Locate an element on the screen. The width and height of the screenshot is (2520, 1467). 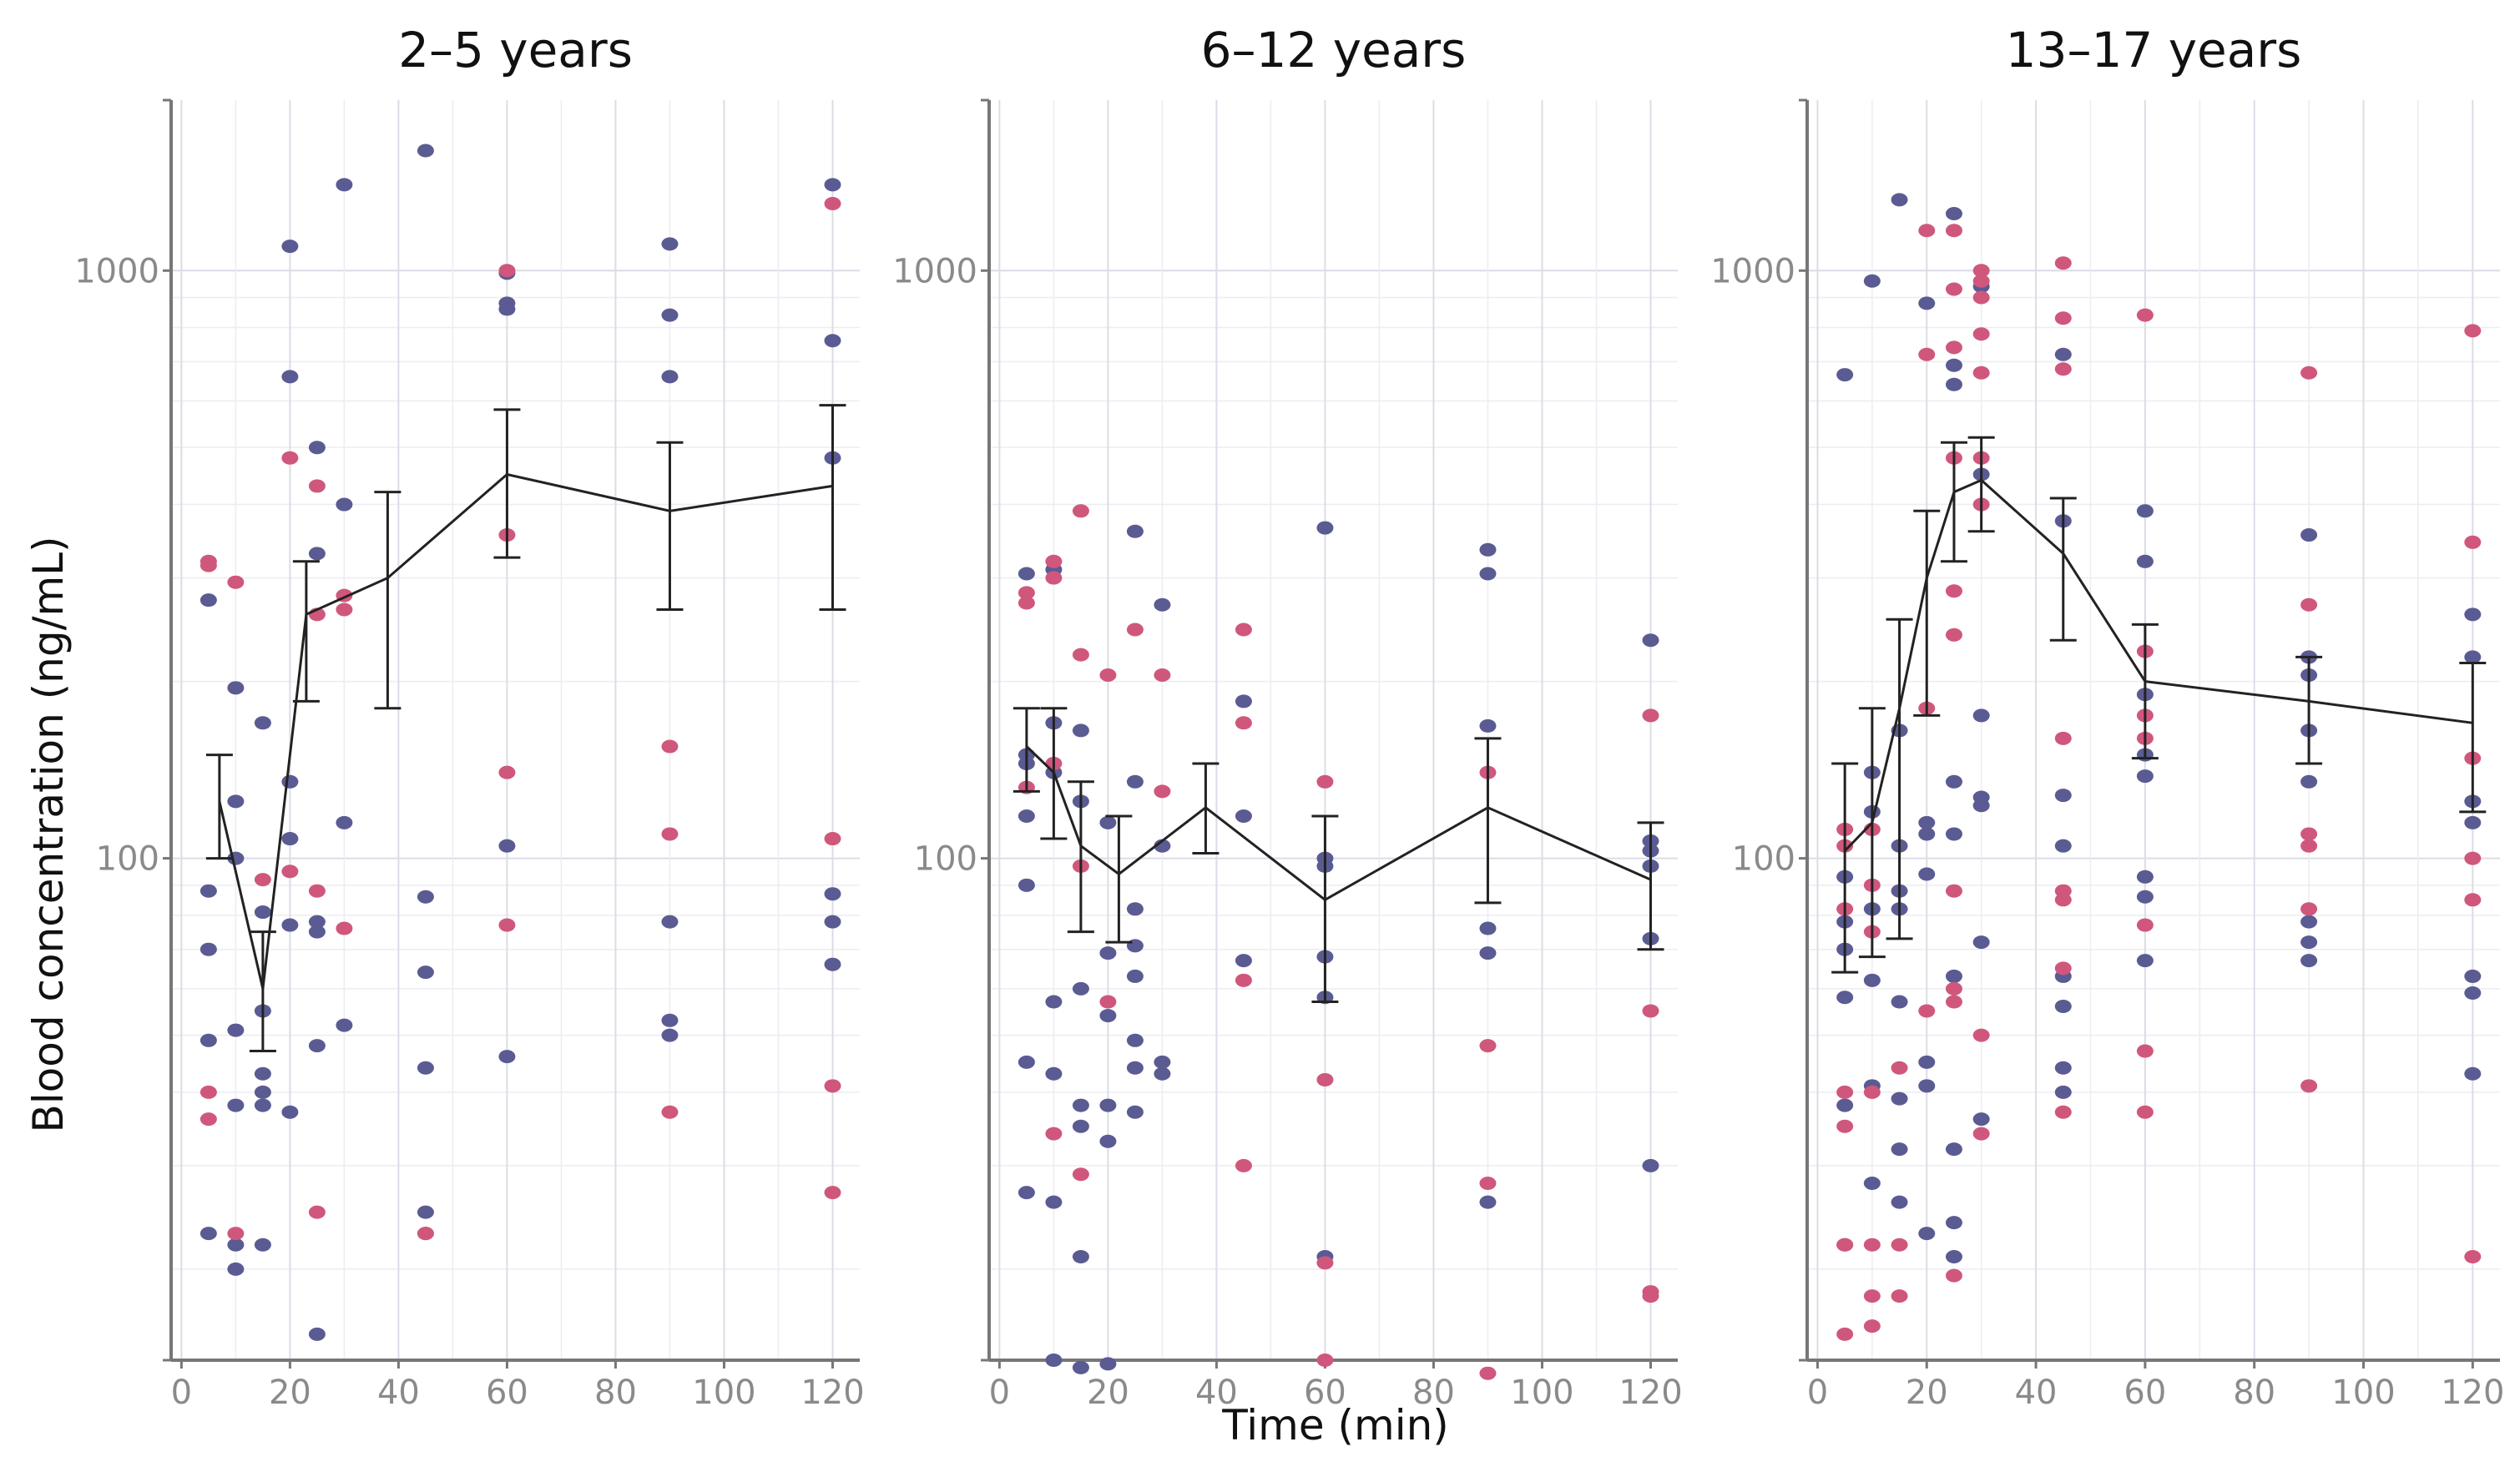
panel-title: 2–5 years is located at coordinates (515, 50).